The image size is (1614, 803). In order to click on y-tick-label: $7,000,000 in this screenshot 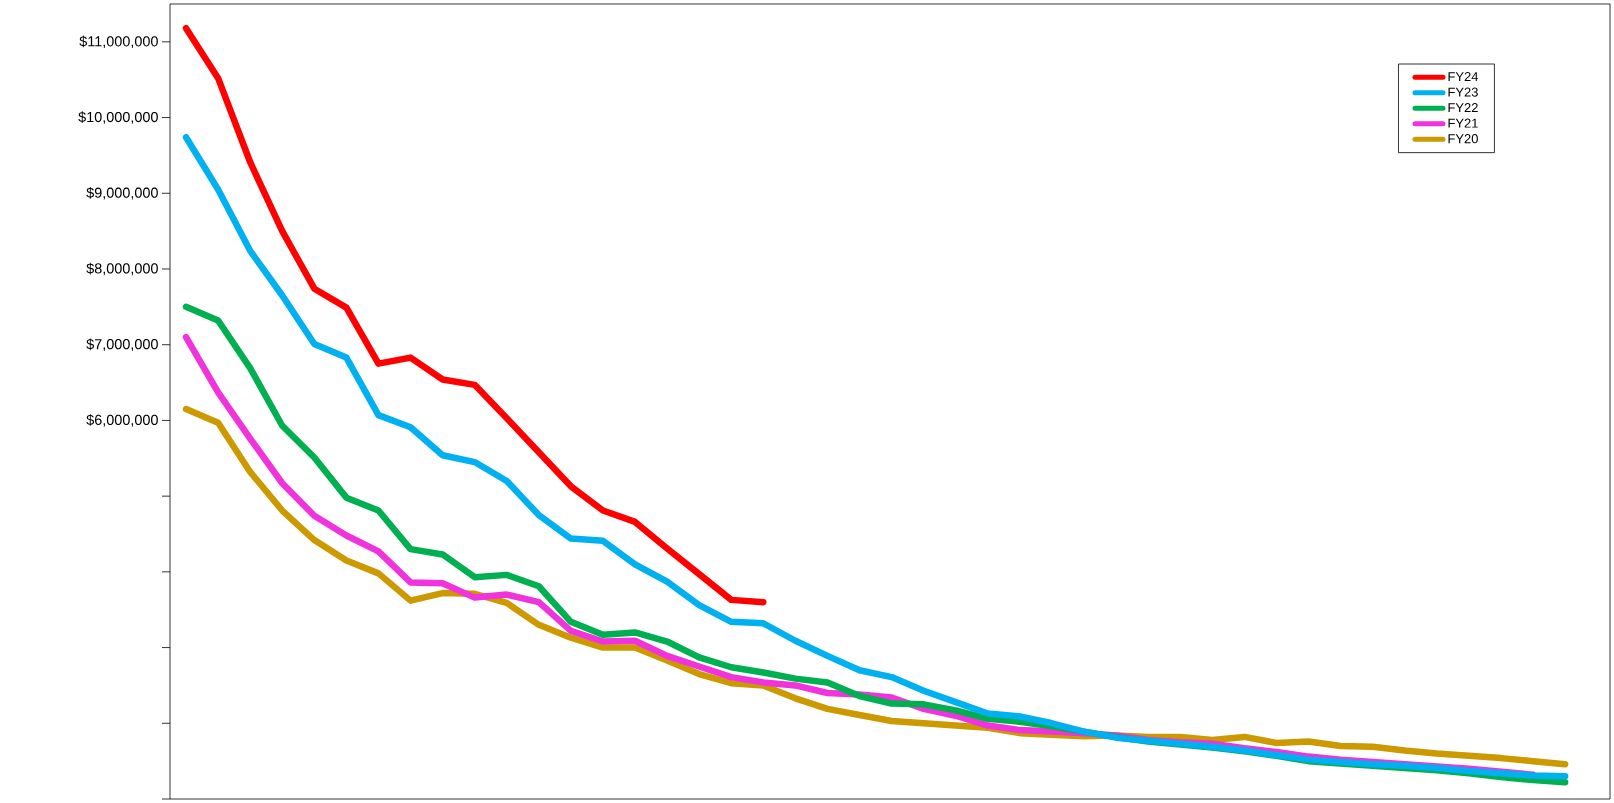, I will do `click(122, 344)`.